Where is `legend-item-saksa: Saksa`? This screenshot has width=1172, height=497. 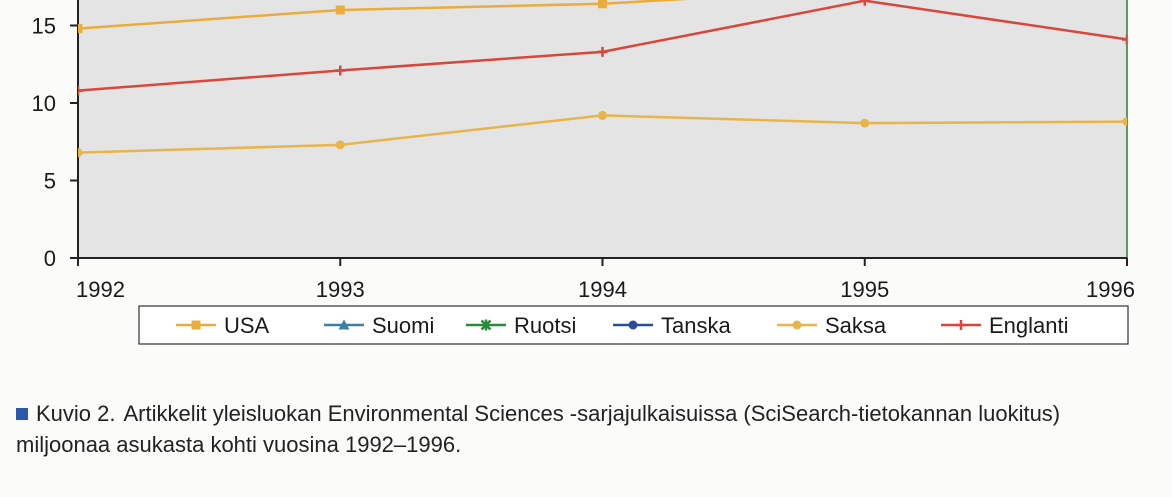 legend-item-saksa: Saksa is located at coordinates (832, 325).